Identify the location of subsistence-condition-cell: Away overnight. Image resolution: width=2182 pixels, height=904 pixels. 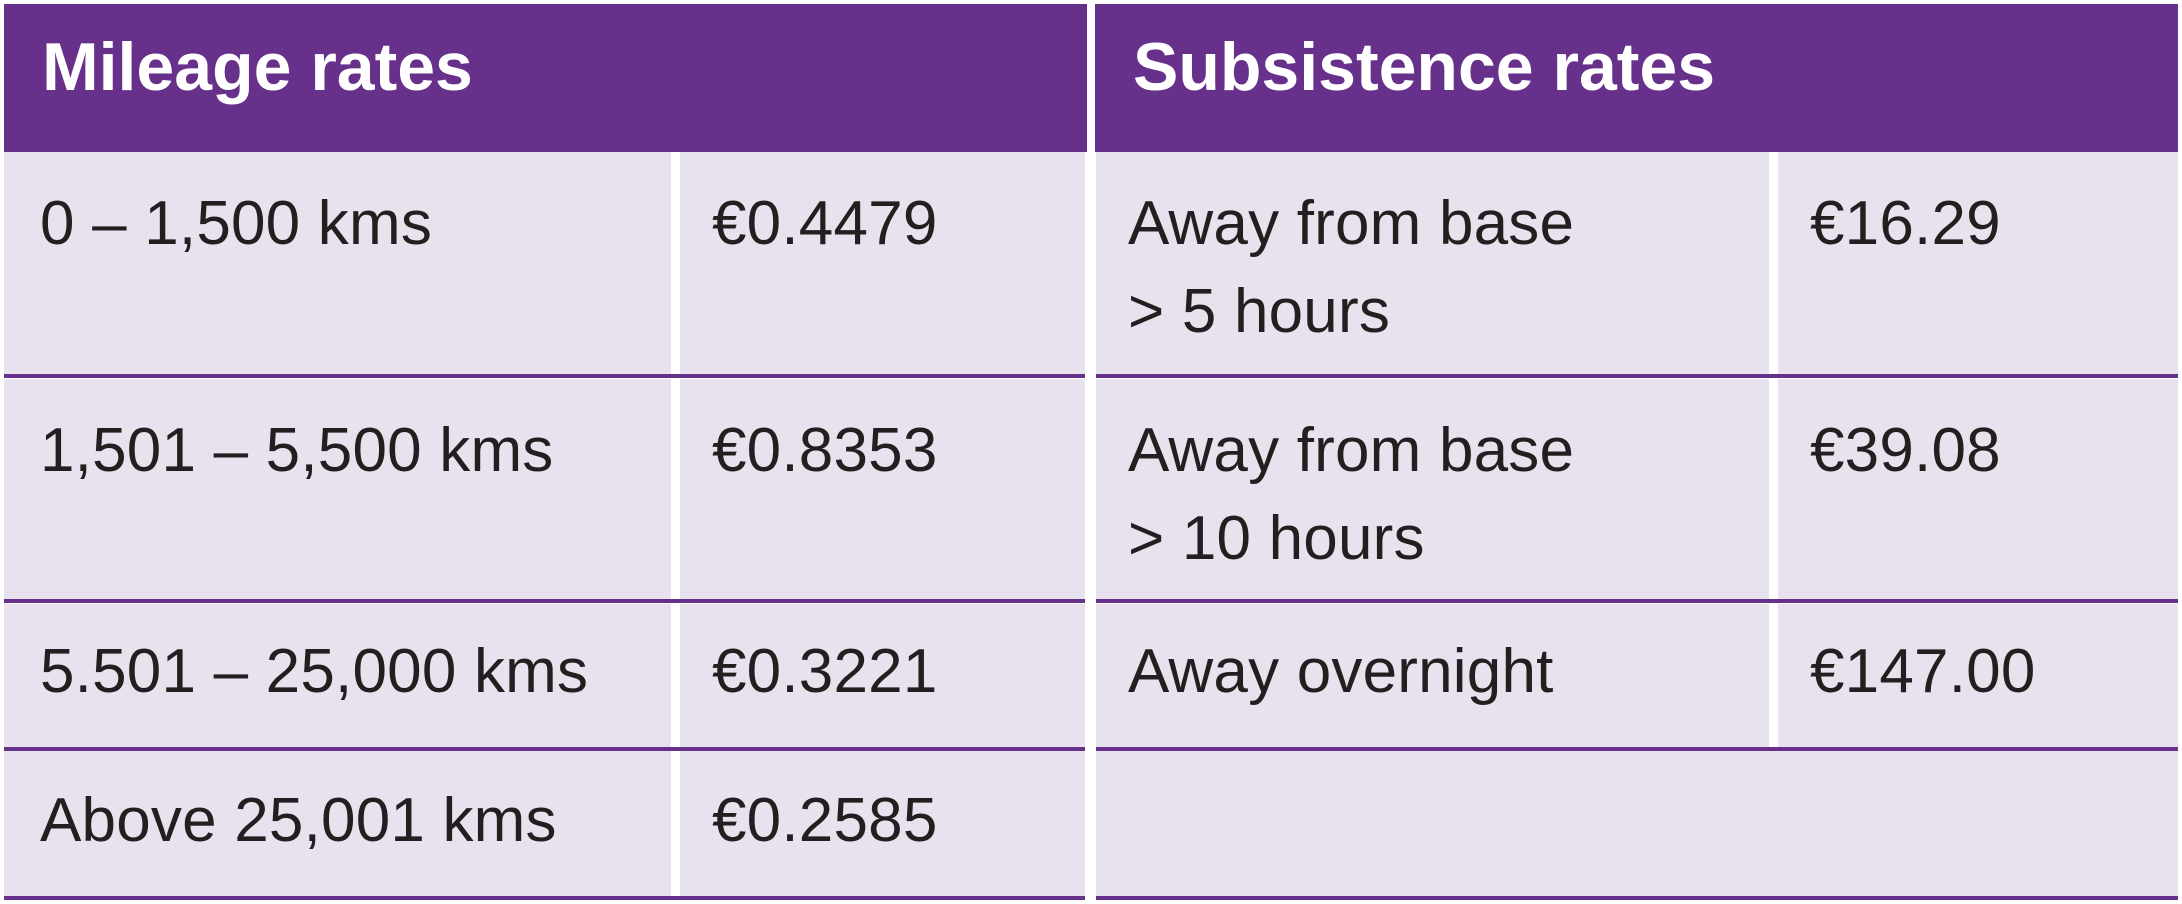
(1432, 675).